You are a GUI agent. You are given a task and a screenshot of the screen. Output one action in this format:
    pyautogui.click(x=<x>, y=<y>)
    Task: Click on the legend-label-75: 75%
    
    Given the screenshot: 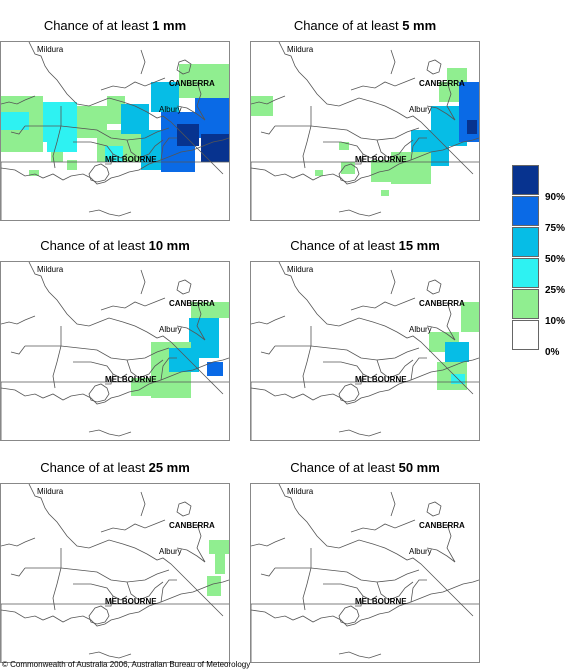 What is the action you would take?
    pyautogui.click(x=555, y=228)
    